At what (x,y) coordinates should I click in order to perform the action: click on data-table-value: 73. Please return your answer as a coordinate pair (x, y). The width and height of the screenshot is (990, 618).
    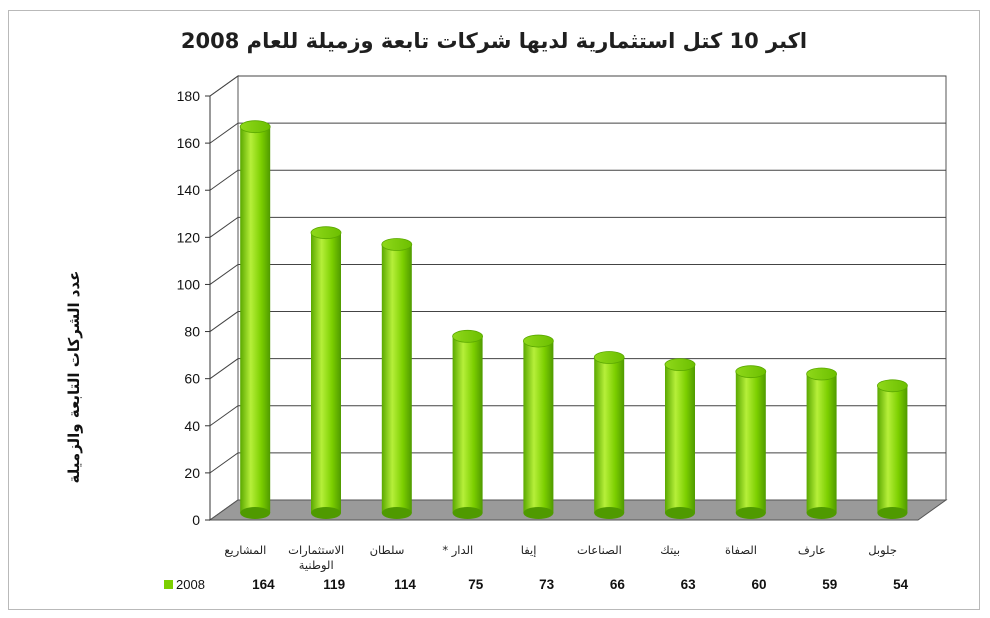
    Looking at the image, I should click on (547, 584).